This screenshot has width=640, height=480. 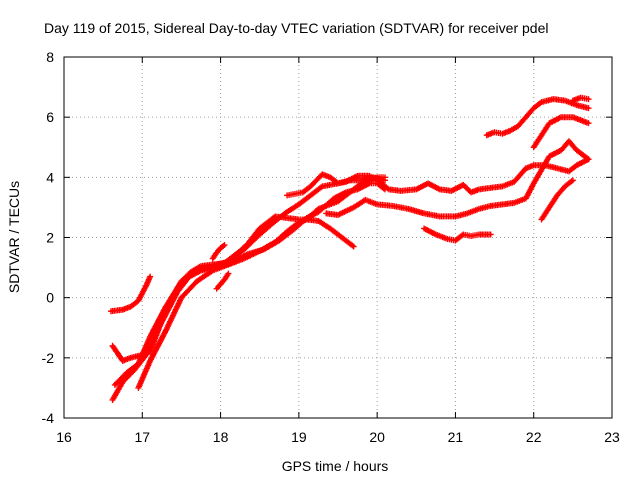 What do you see at coordinates (221, 437) in the screenshot?
I see `x-tick-label: 18` at bounding box center [221, 437].